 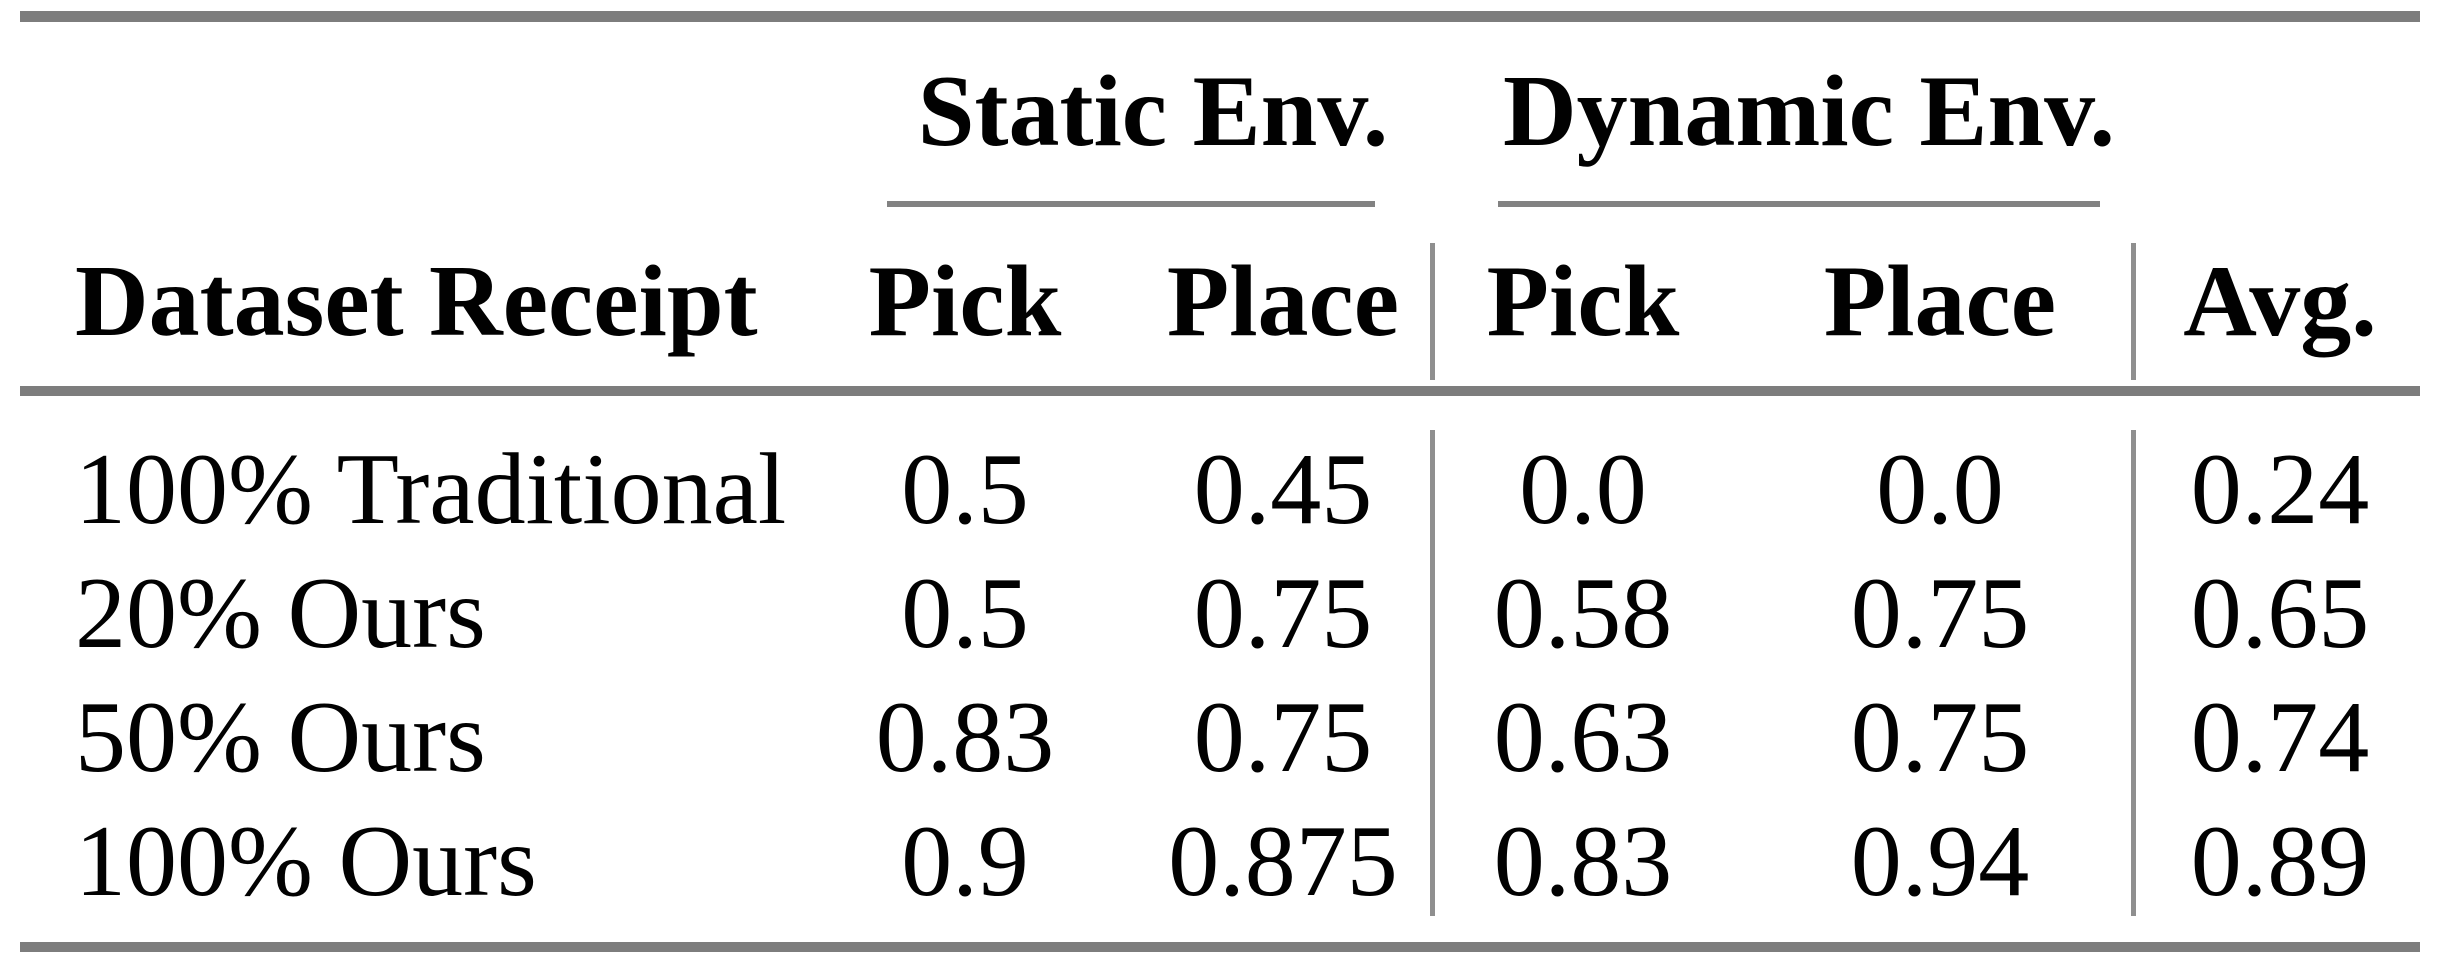 What do you see at coordinates (2280, 301) in the screenshot?
I see `column-header-avg: Avg.` at bounding box center [2280, 301].